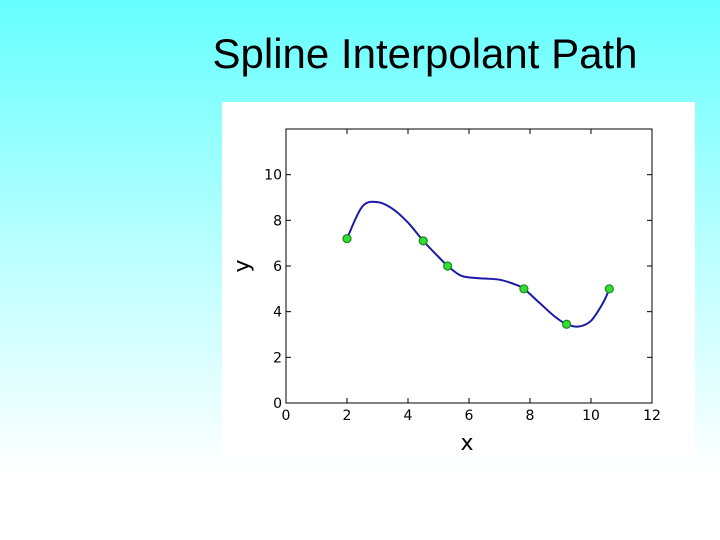  What do you see at coordinates (242, 265) in the screenshot?
I see `y-axis-label: y` at bounding box center [242, 265].